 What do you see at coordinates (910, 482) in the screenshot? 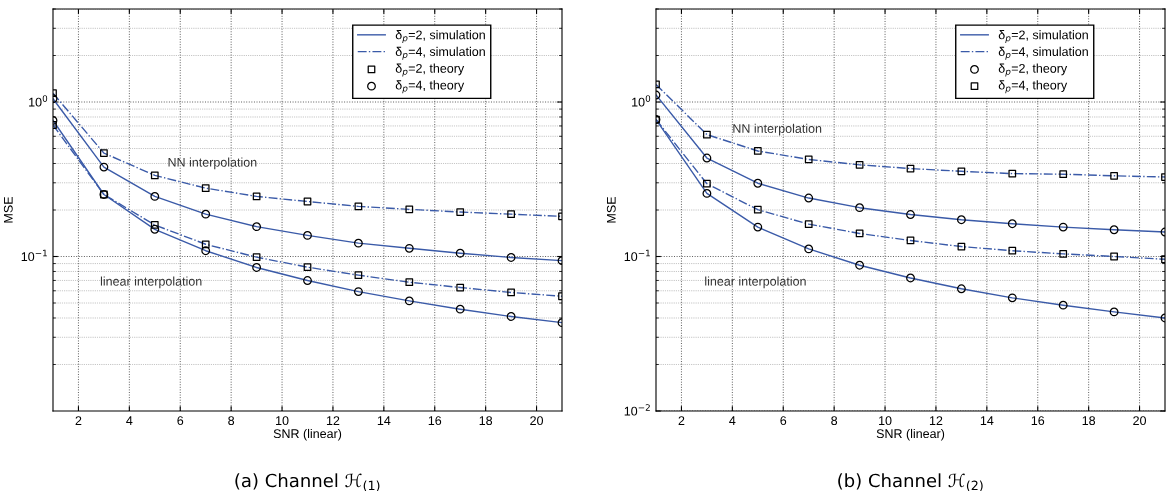
I see `text: (b) Channel ℋ$_{(2)}$` at bounding box center [910, 482].